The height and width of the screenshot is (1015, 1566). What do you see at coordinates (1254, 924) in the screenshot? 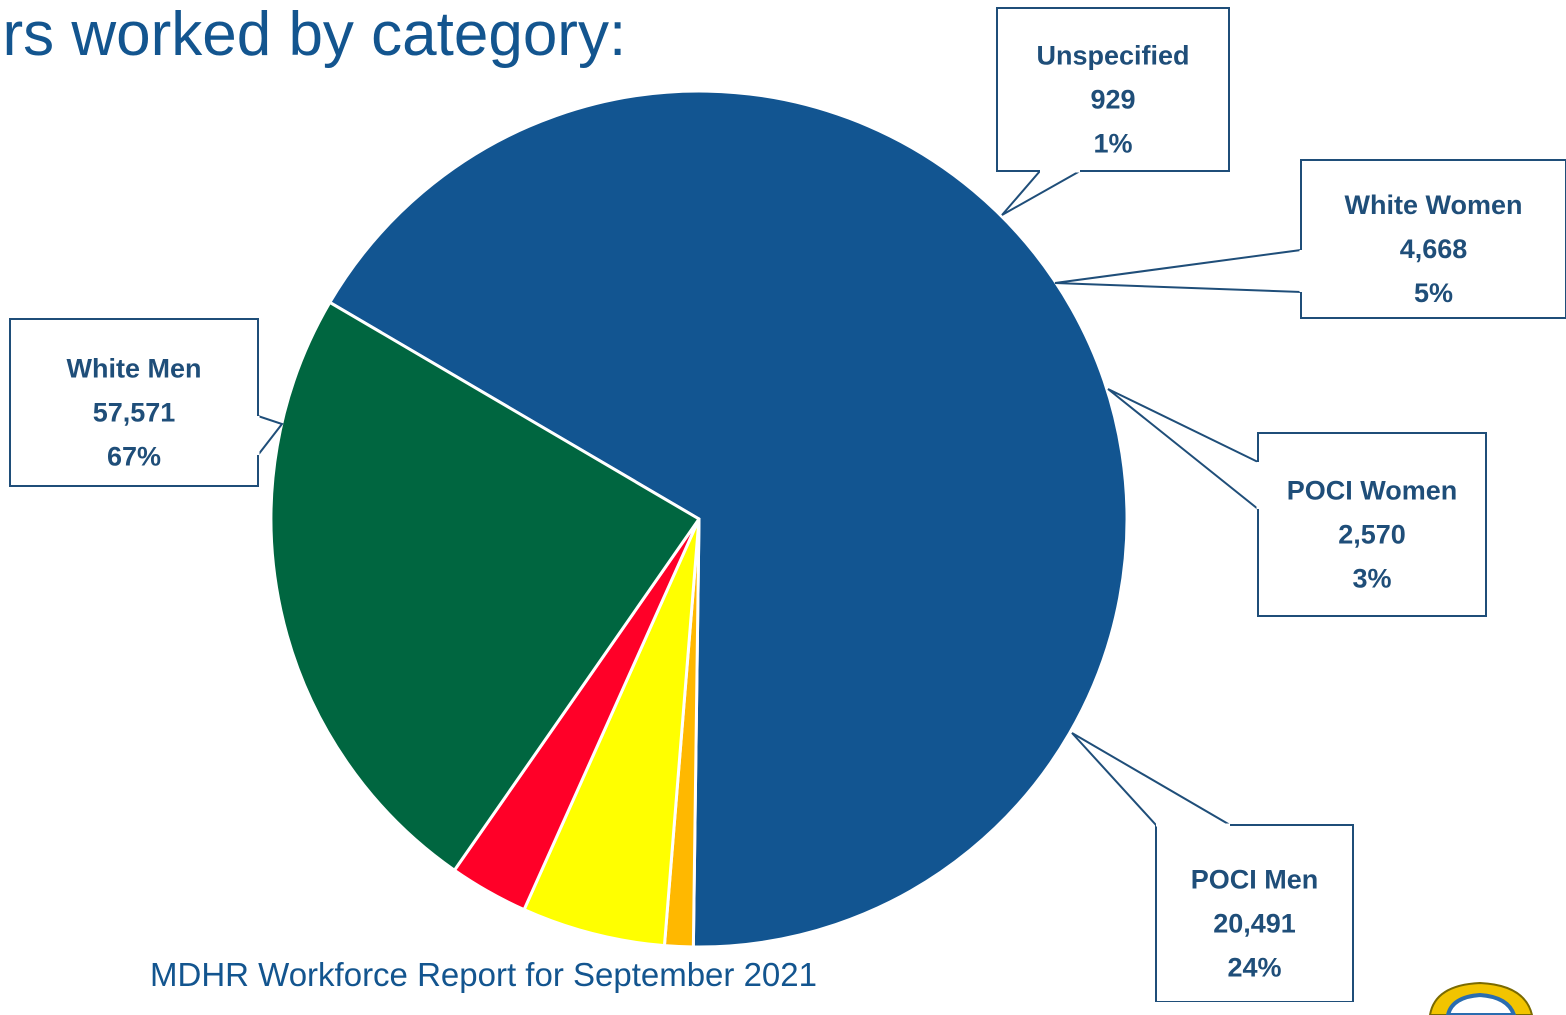
I see `callout-value: 20,491` at bounding box center [1254, 924].